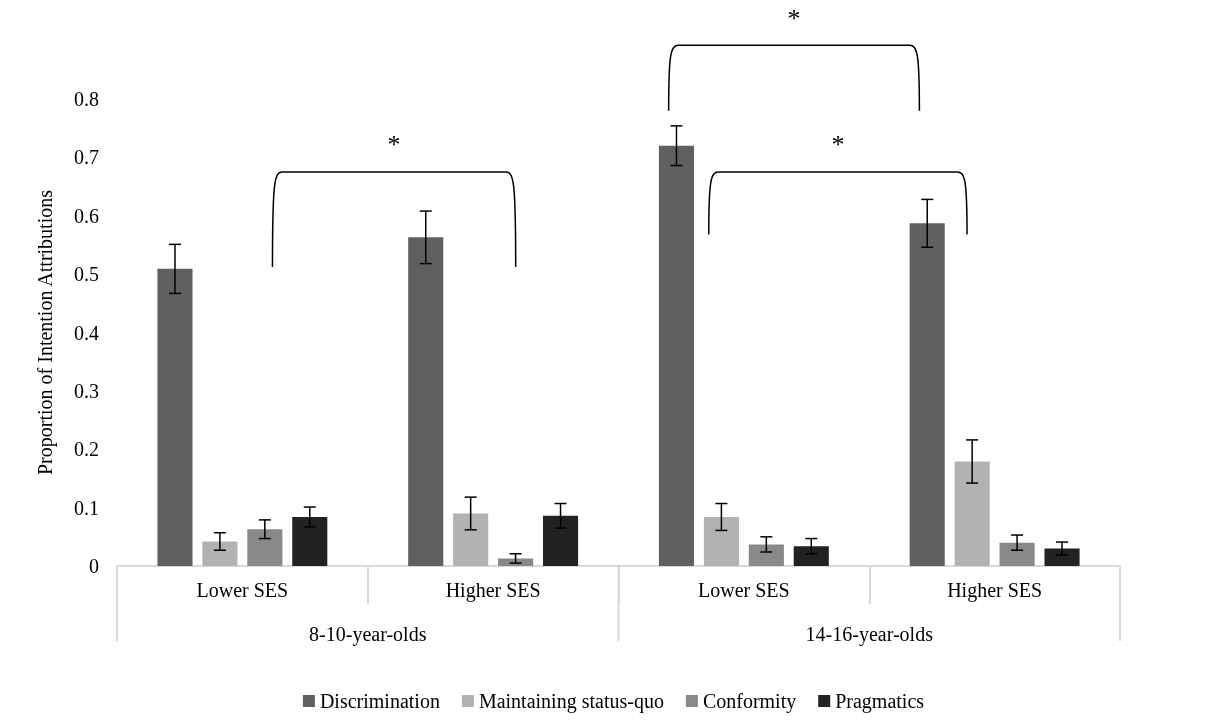 This screenshot has width=1227, height=724. What do you see at coordinates (86, 507) in the screenshot?
I see `y-tick-label: 0.1` at bounding box center [86, 507].